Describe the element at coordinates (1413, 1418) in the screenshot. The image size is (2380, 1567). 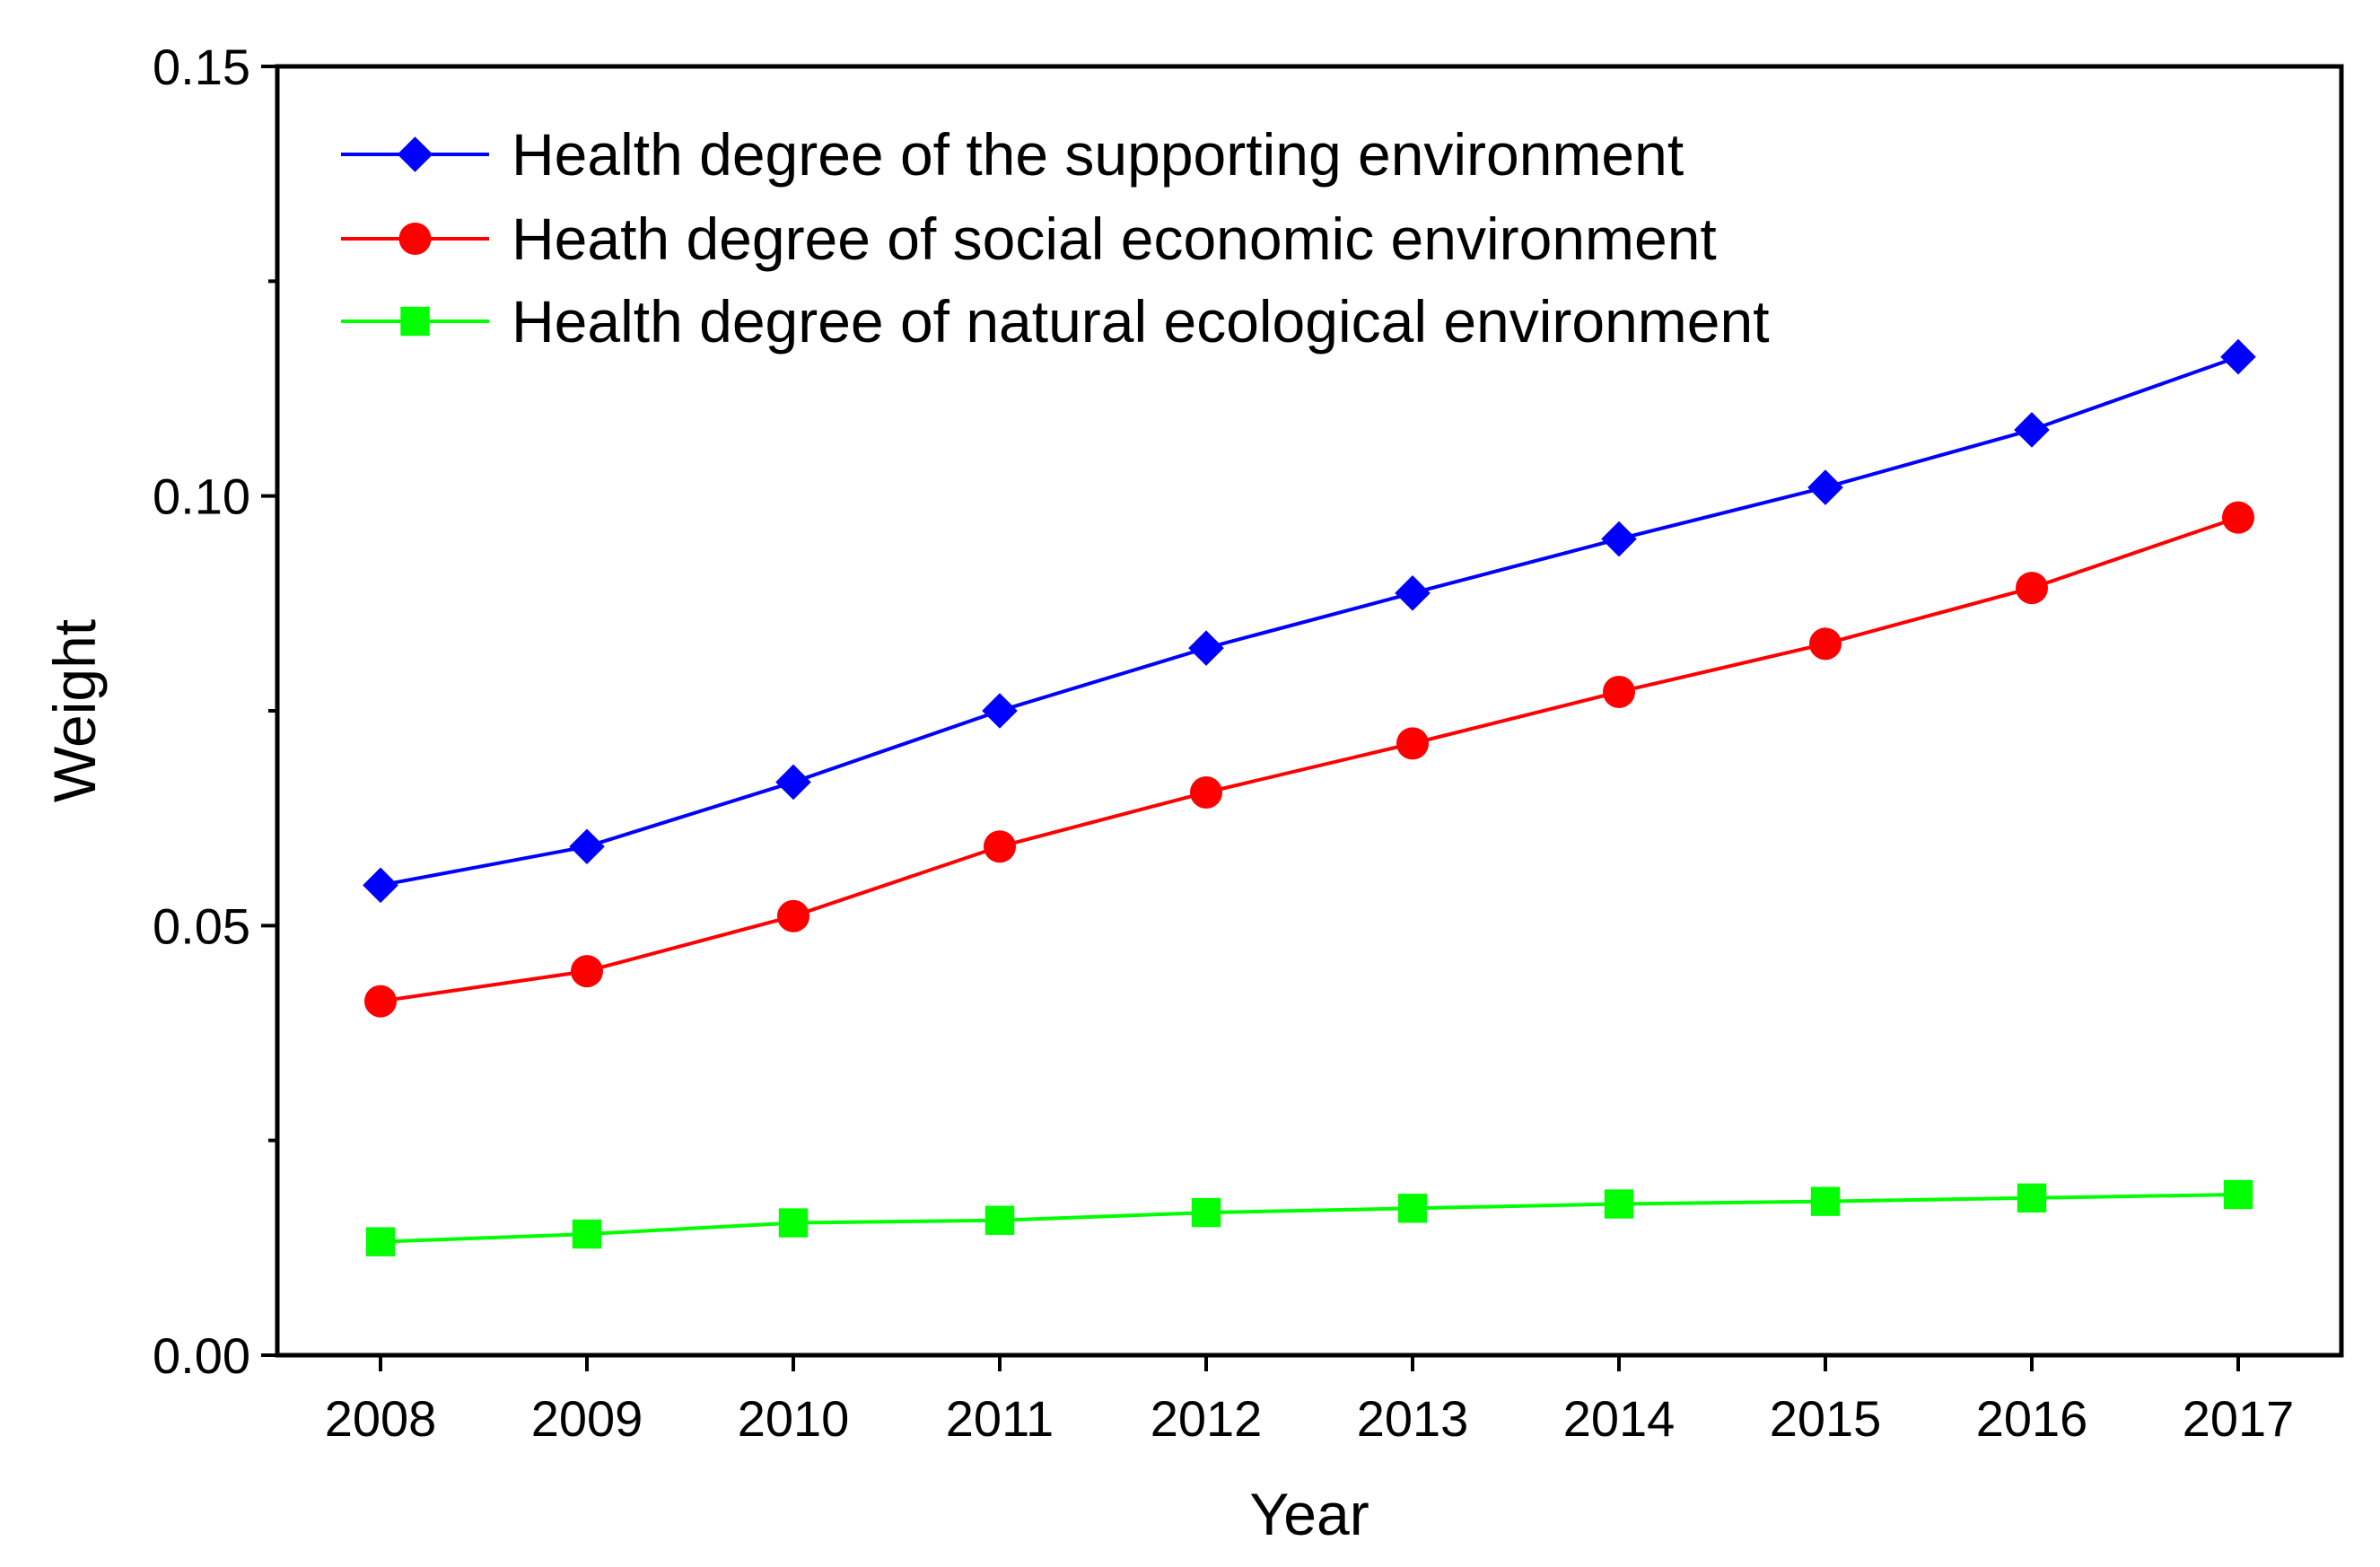
I see `x-tick-label: 2013` at that location.